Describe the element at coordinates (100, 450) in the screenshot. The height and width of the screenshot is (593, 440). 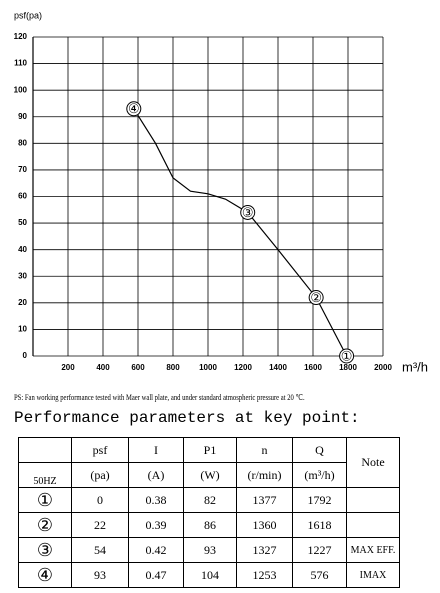
I see `table-cell: psf` at that location.